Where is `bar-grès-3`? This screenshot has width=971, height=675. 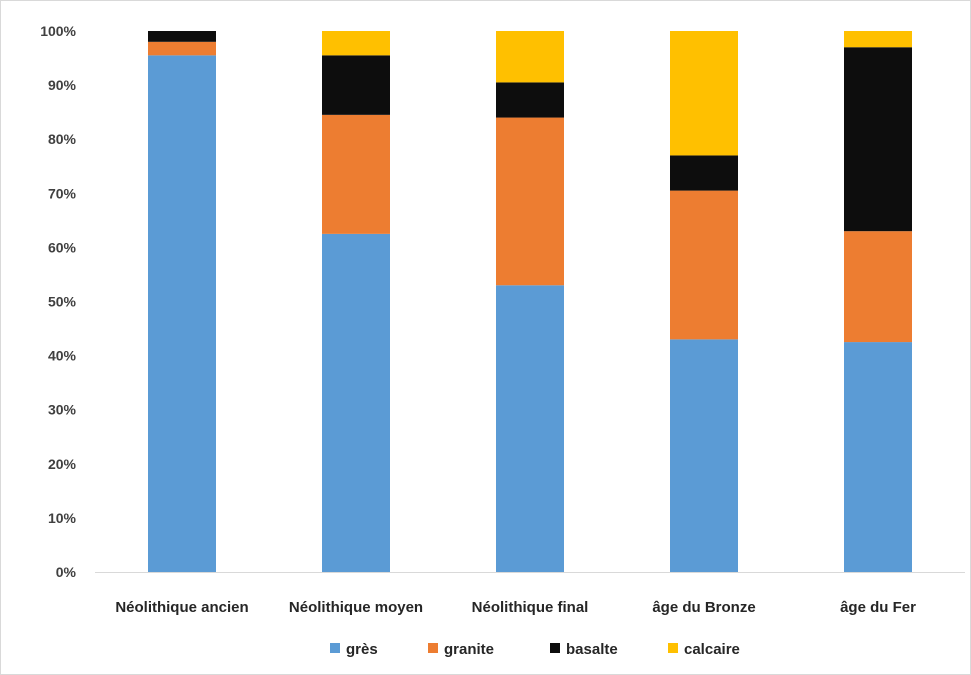 bar-grès-3 is located at coordinates (530, 428).